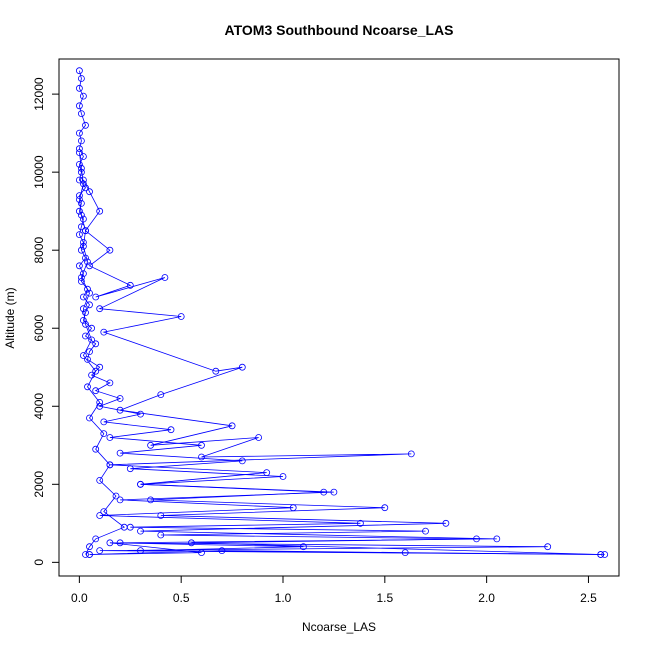 The image size is (650, 650). Describe the element at coordinates (588, 598) in the screenshot. I see `x-tick-label: 2.5` at that location.